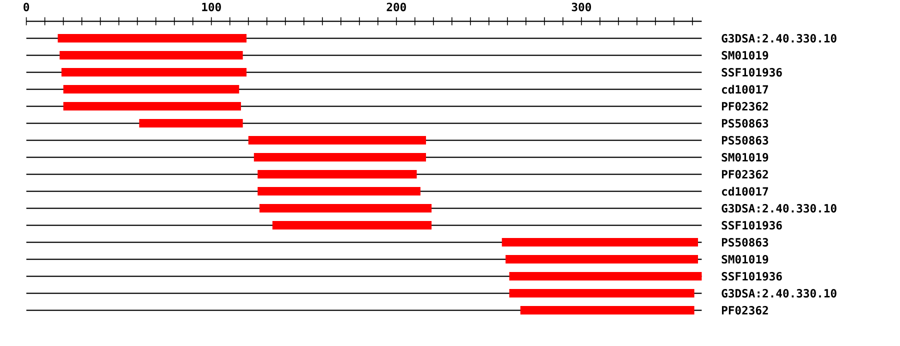  I want to click on x-tick-label: 200, so click(396, 7).